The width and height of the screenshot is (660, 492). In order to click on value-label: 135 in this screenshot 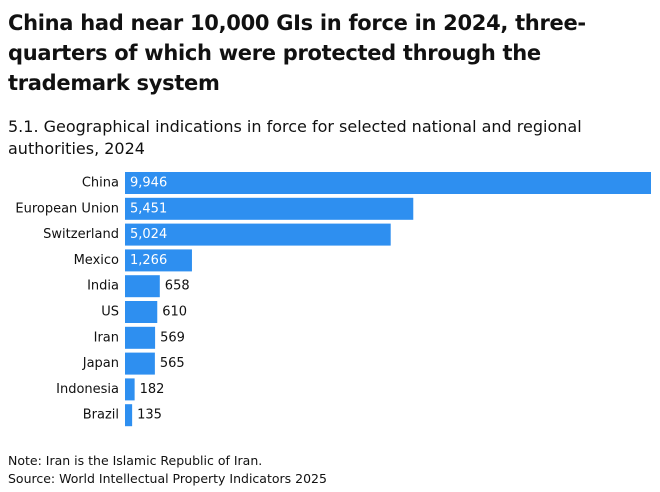, I will do `click(149, 415)`.